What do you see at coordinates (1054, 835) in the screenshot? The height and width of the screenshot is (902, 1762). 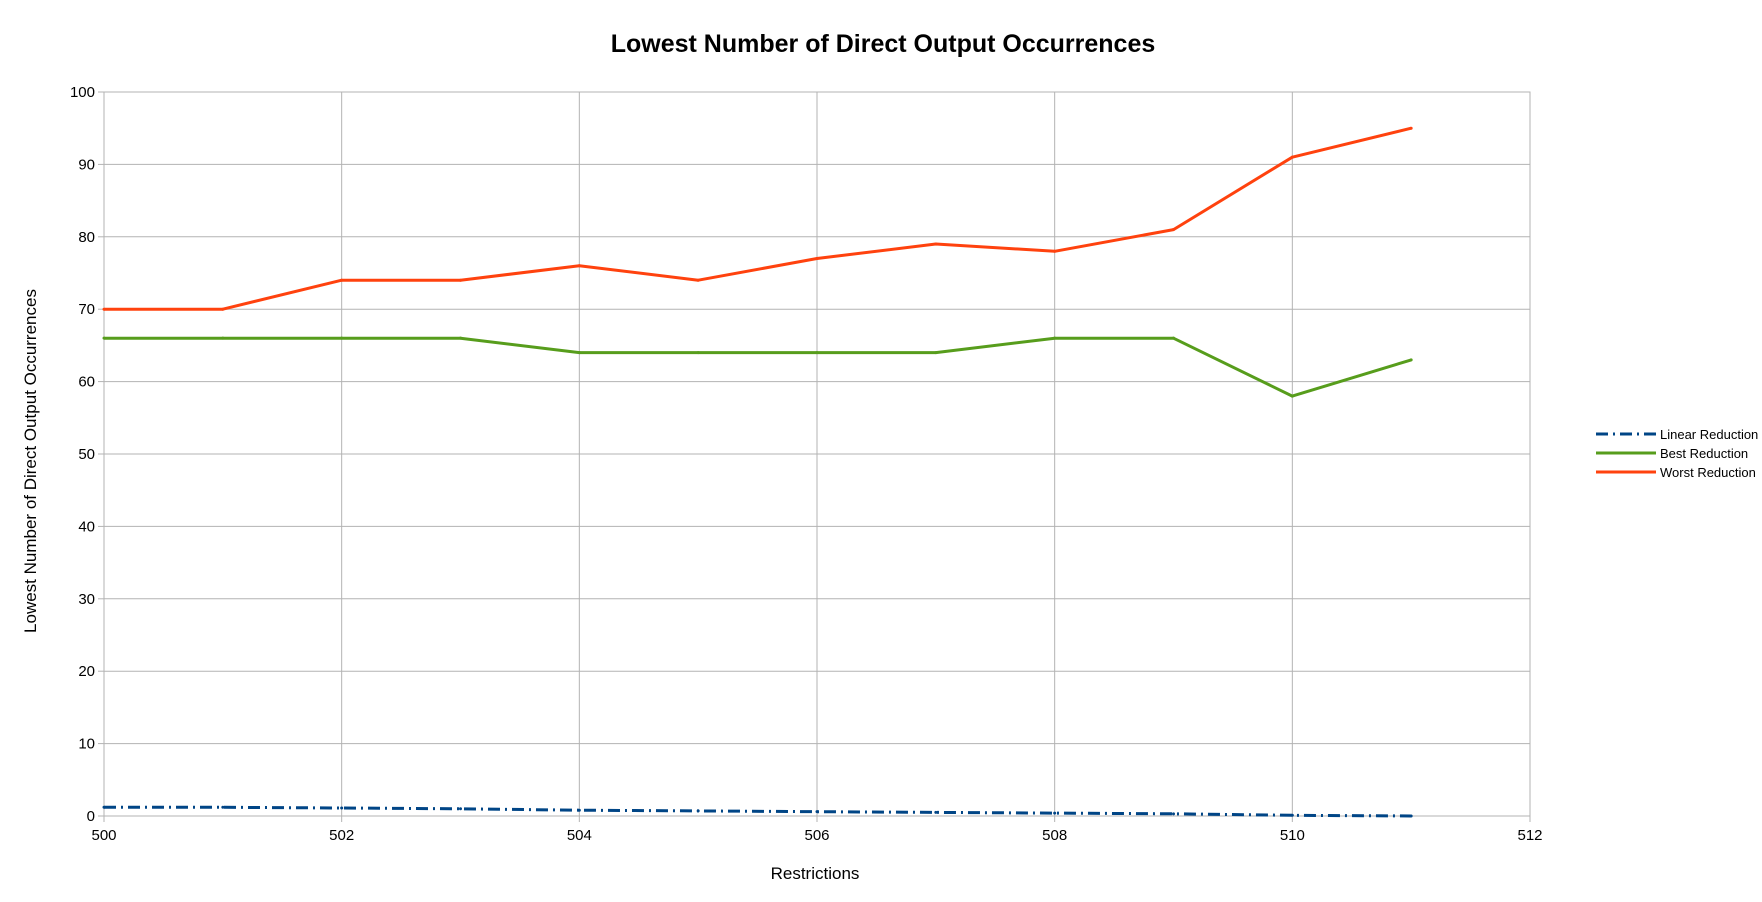 I see `x-tick-label: 508` at bounding box center [1054, 835].